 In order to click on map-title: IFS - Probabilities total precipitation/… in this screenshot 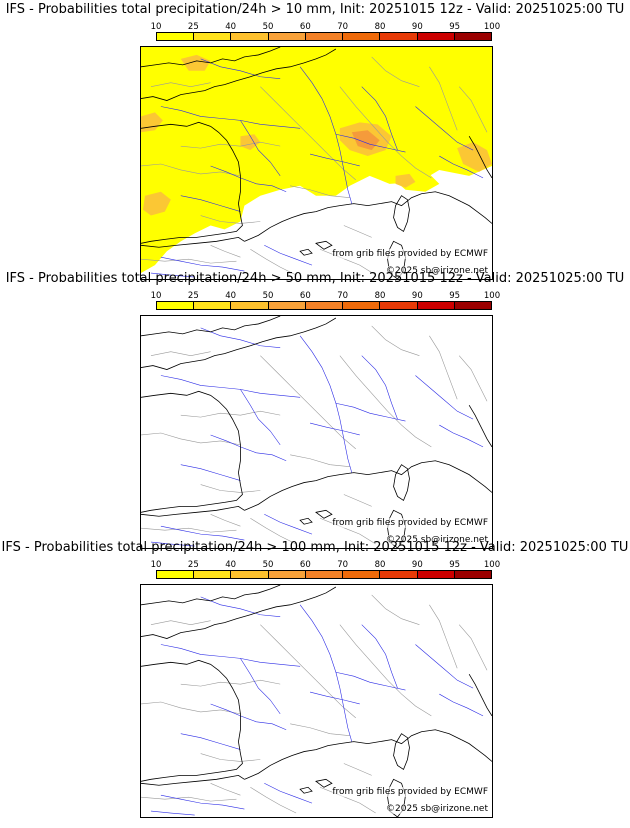, I will do `click(315, 278)`.